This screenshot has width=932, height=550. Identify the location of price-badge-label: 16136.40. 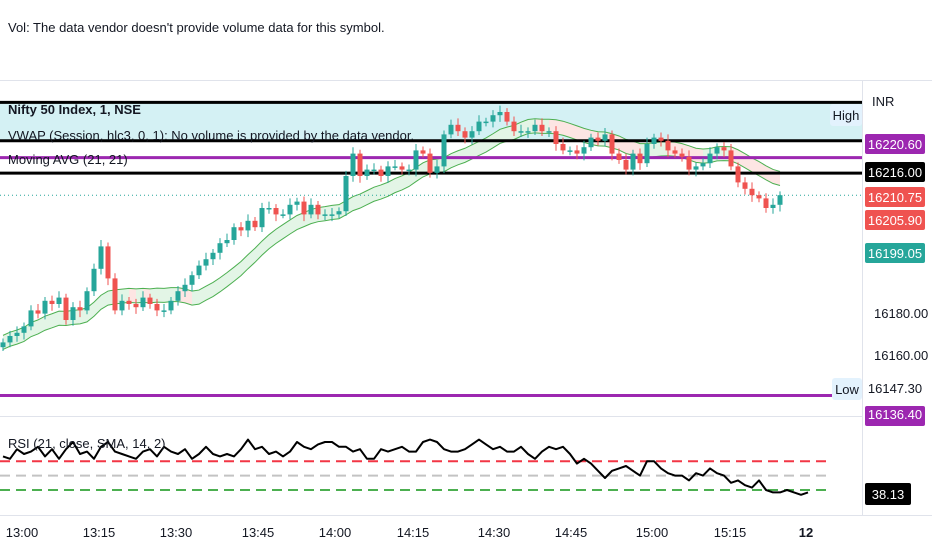
(895, 414).